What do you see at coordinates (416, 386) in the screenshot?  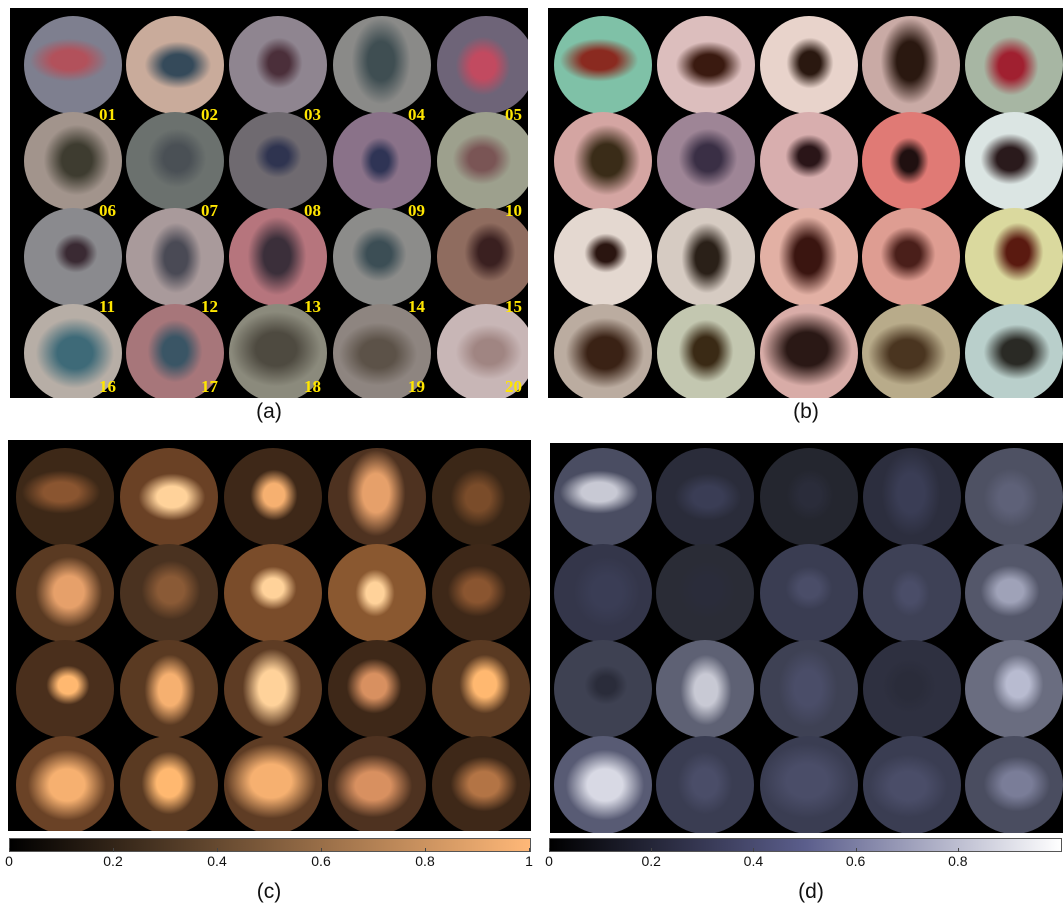 I see `image-number-label: 19` at bounding box center [416, 386].